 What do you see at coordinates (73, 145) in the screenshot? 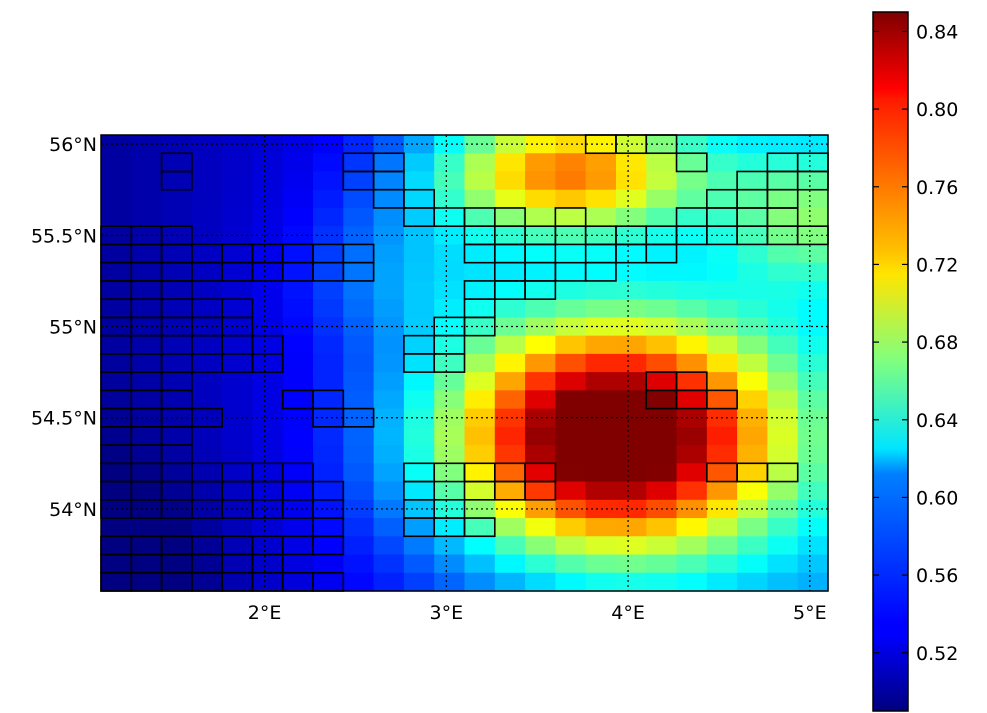
I see `y-tick-label: 56°N` at bounding box center [73, 145].